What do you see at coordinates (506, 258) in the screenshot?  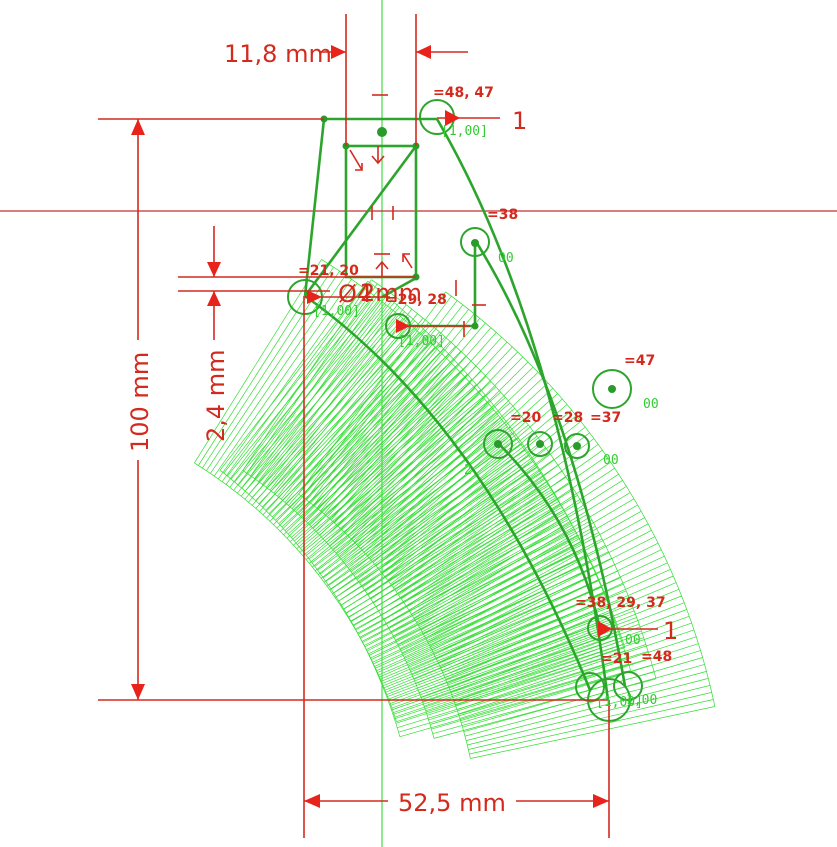 I see `svg-text: 00` at bounding box center [506, 258].